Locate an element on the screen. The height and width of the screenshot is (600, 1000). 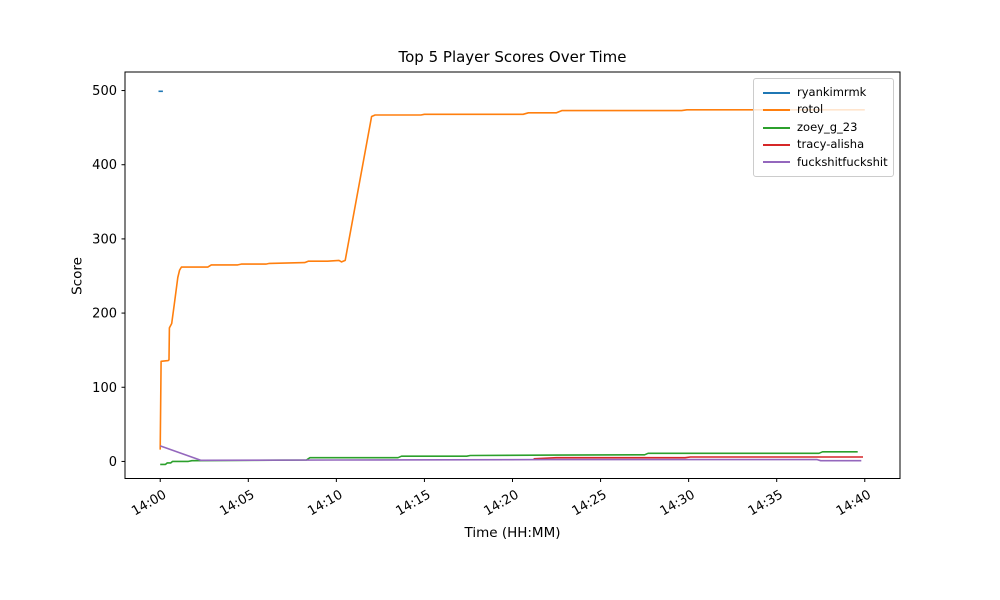
y-tick-label: 400 is located at coordinates (104, 165).